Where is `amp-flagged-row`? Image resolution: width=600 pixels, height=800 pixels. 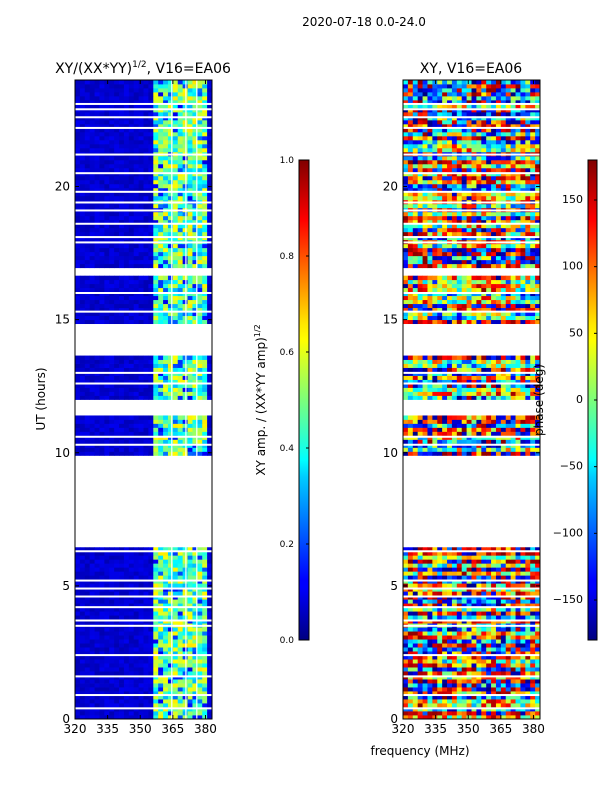
amp-flagged-row is located at coordinates (143, 103).